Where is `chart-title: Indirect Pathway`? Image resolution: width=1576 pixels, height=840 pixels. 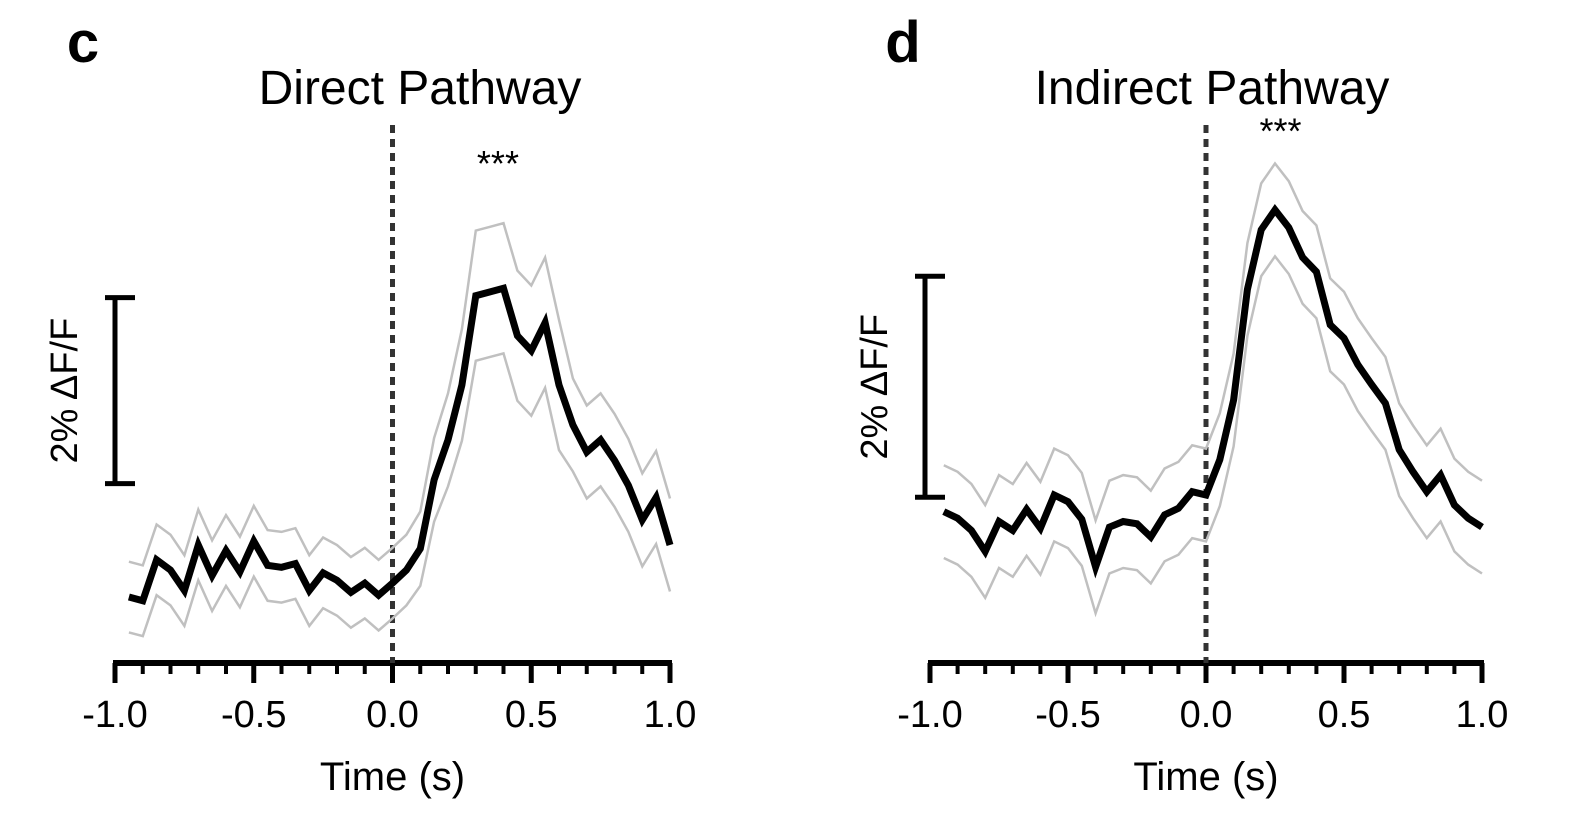
chart-title: Indirect Pathway is located at coordinates (1212, 88).